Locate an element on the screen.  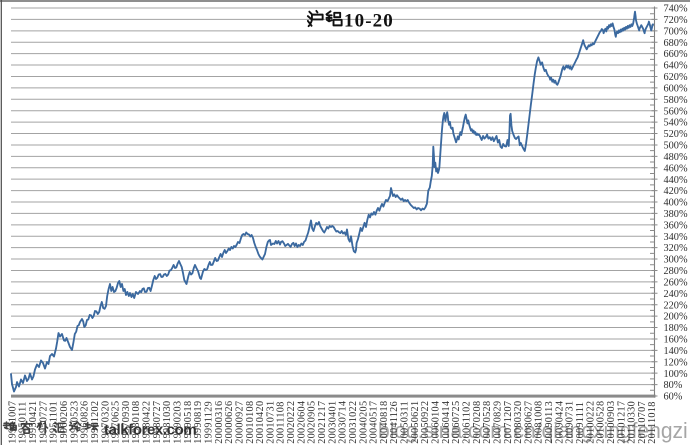
svg-text: 640% is located at coordinates (676, 66).